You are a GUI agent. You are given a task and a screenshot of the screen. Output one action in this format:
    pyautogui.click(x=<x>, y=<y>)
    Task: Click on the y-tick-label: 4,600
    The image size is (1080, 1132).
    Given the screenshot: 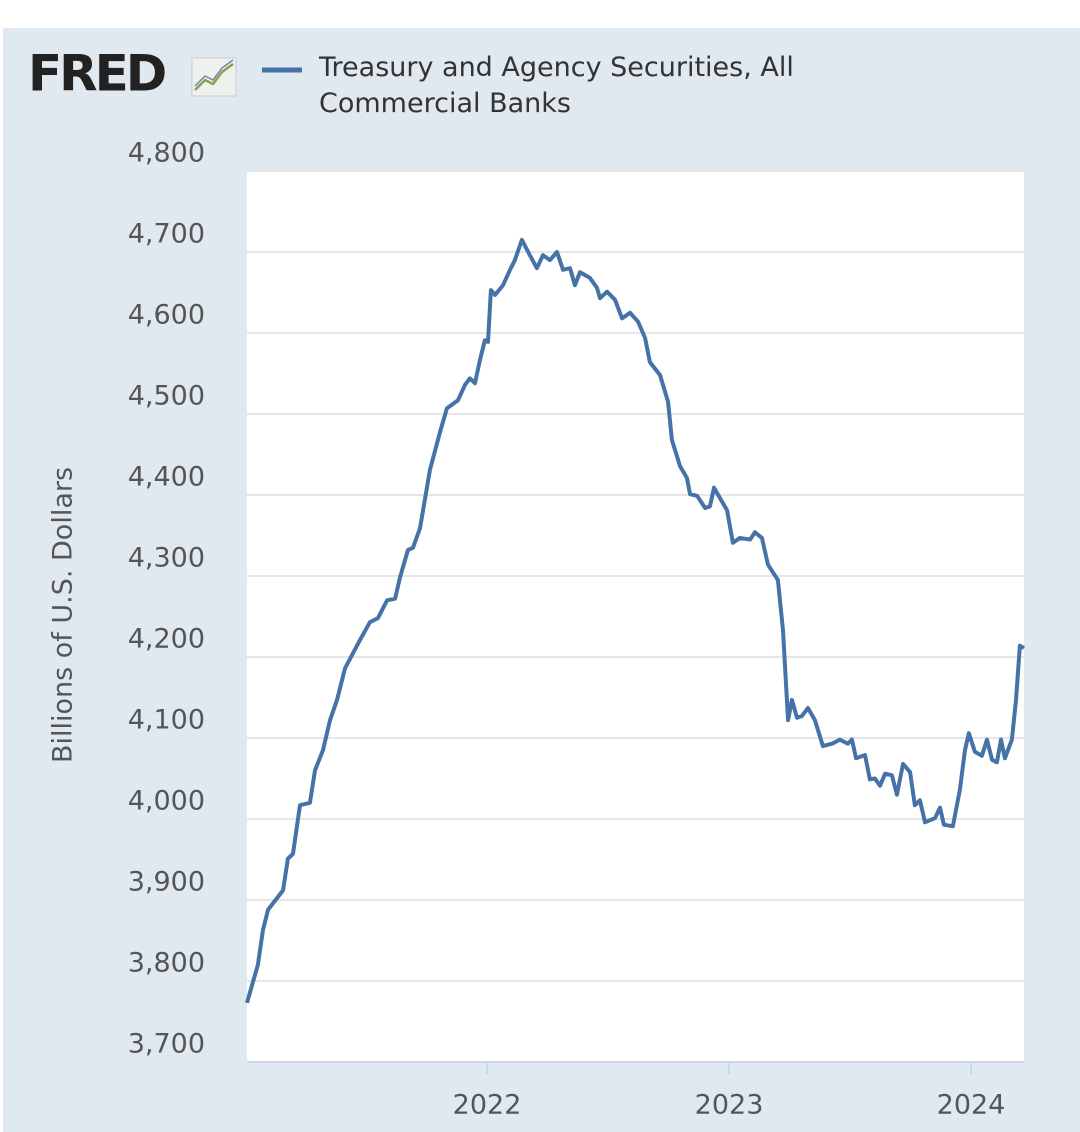 What is the action you would take?
    pyautogui.click(x=166, y=315)
    